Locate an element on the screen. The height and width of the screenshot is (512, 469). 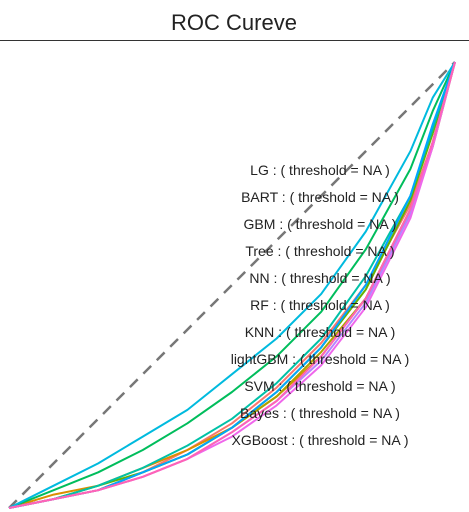
legend-entry-4: NN : ( threshold = NA ) is located at coordinates (319, 278).